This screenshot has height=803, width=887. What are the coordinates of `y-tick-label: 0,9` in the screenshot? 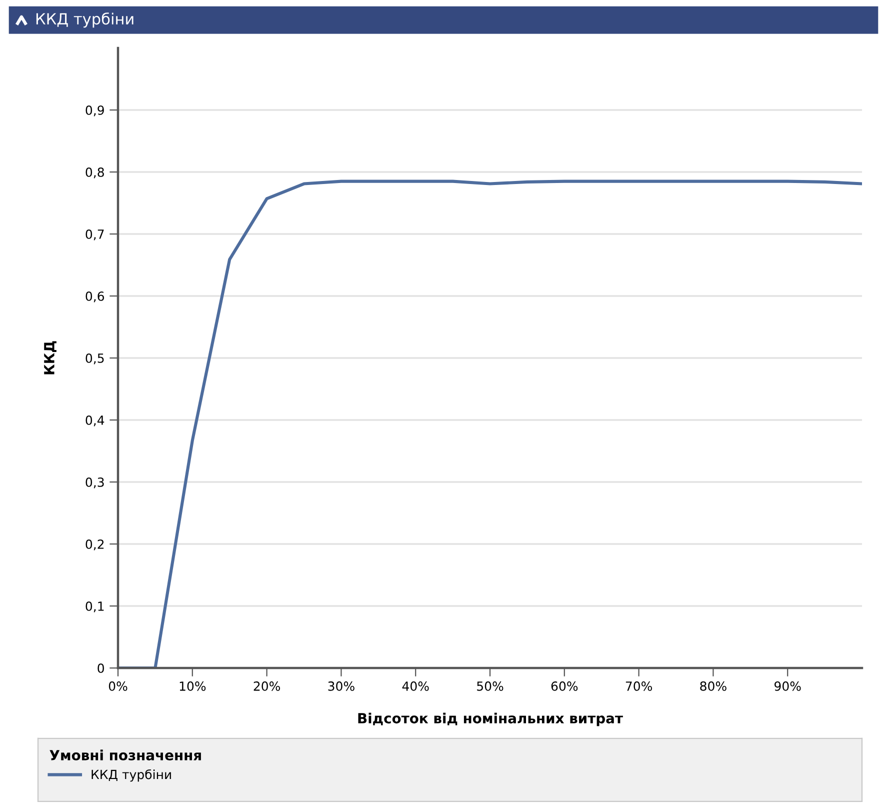 It's located at (95, 110).